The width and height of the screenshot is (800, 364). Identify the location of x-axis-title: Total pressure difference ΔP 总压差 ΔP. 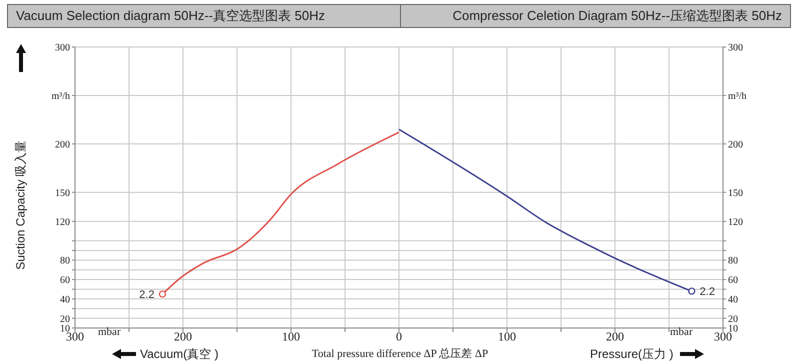
(400, 354).